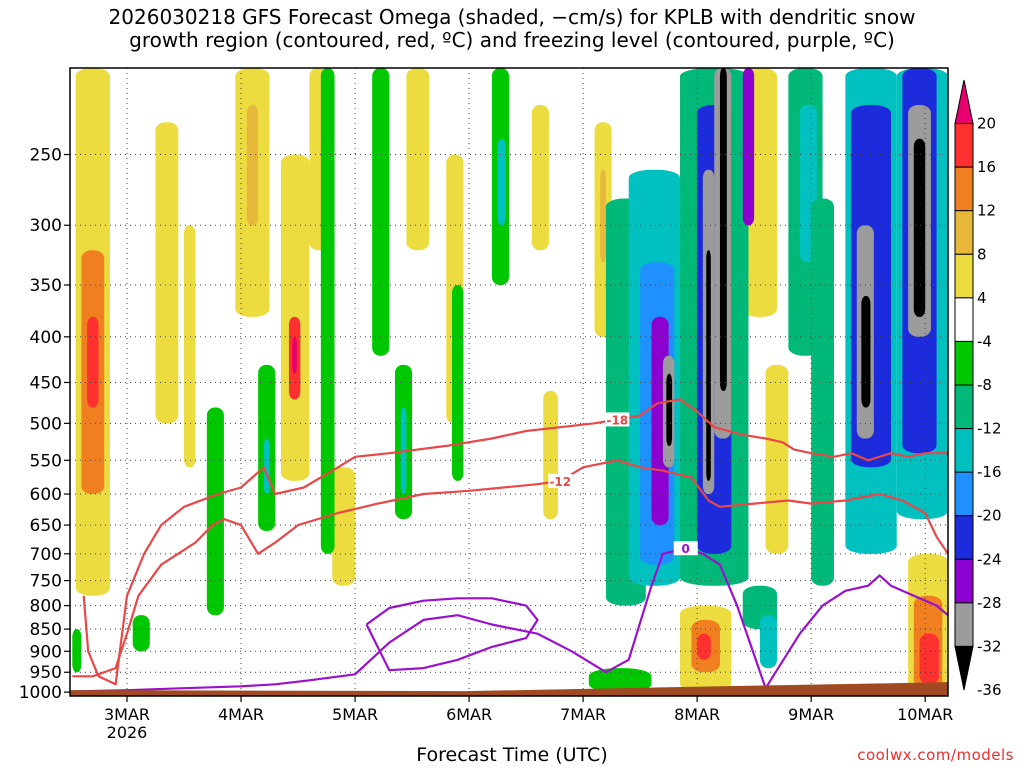 The height and width of the screenshot is (768, 1024). I want to click on x-tick-label: 4MAR, so click(241, 714).